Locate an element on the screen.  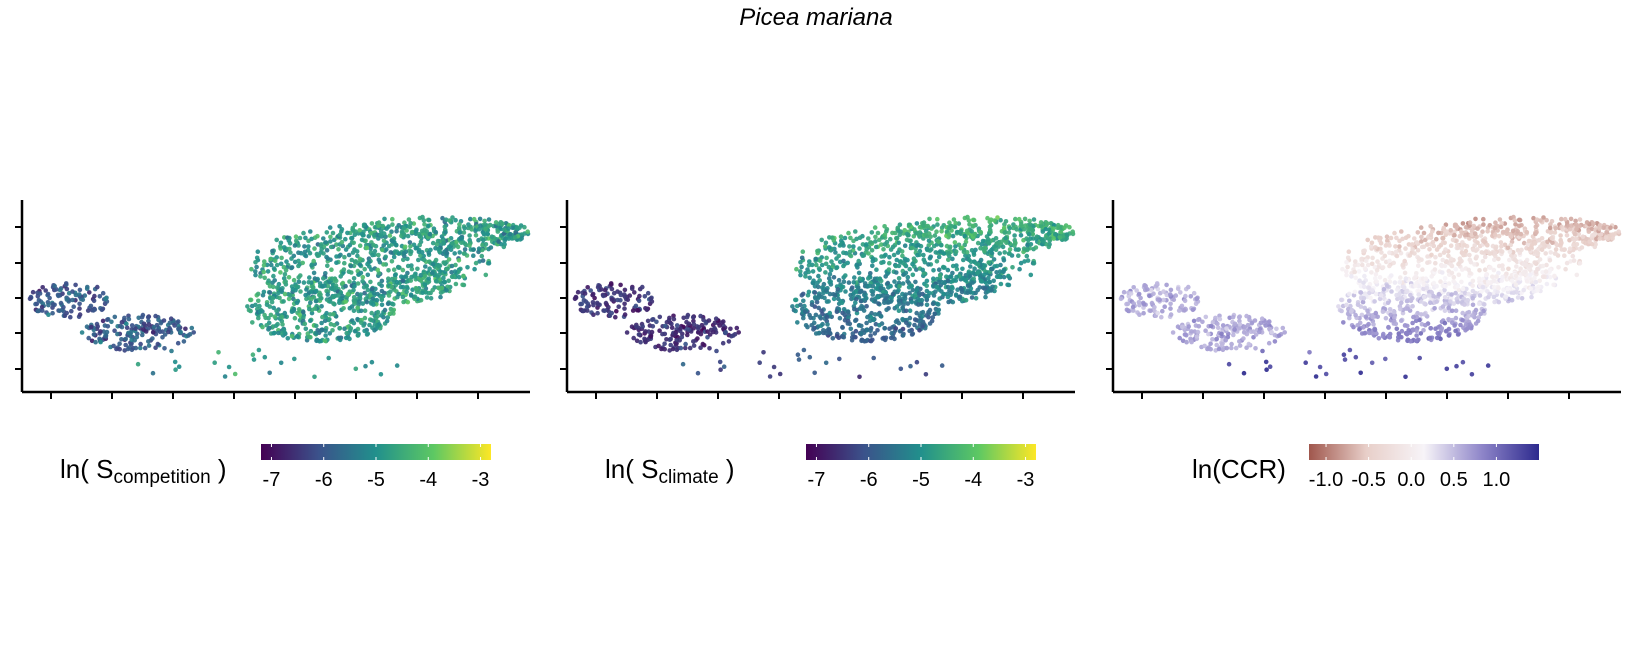
colorbar-tick-label: -4 is located at coordinates (973, 480).